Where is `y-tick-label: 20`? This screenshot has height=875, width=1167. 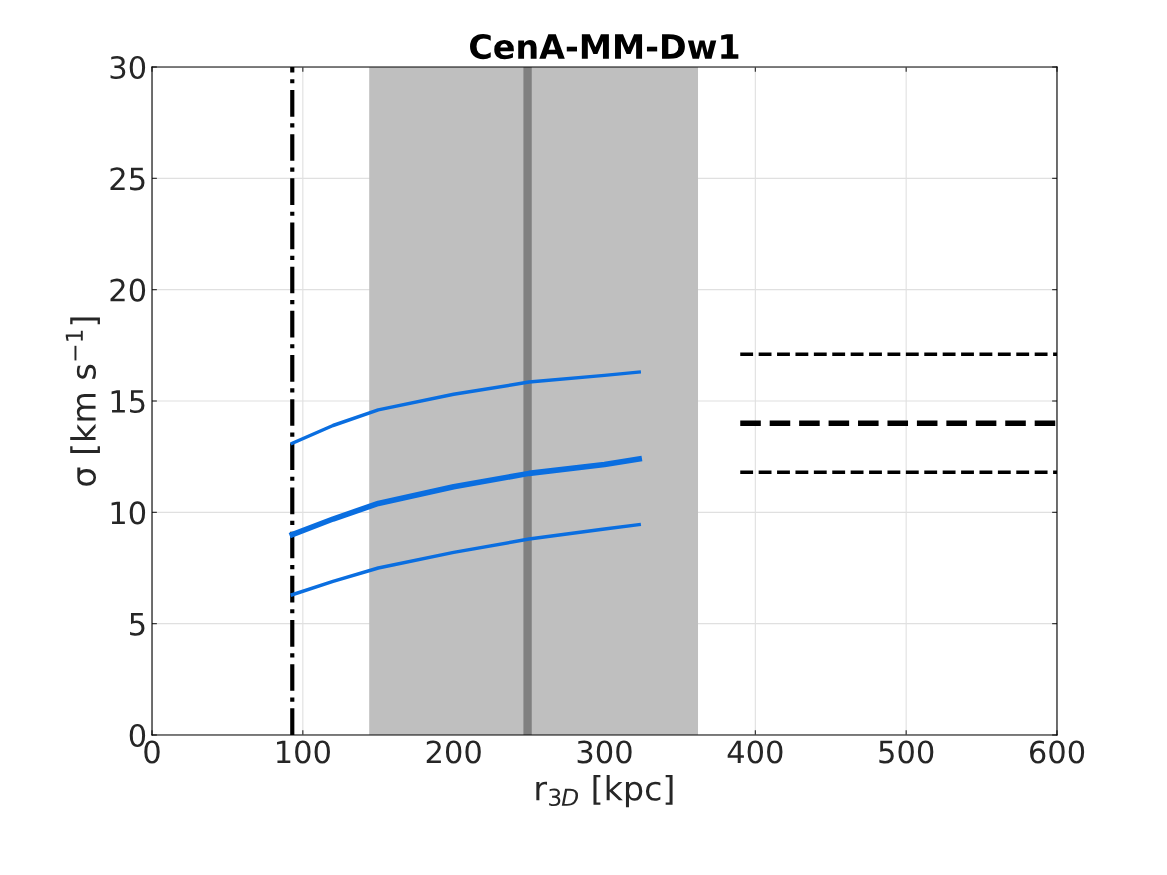 y-tick-label: 20 is located at coordinates (128, 290).